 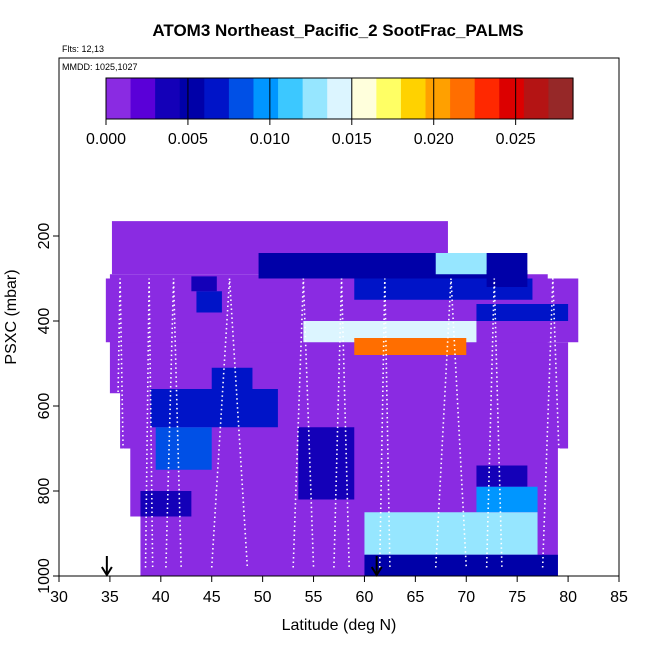 I want to click on y-axis-label: PSXC (mbar), so click(x=11, y=316).